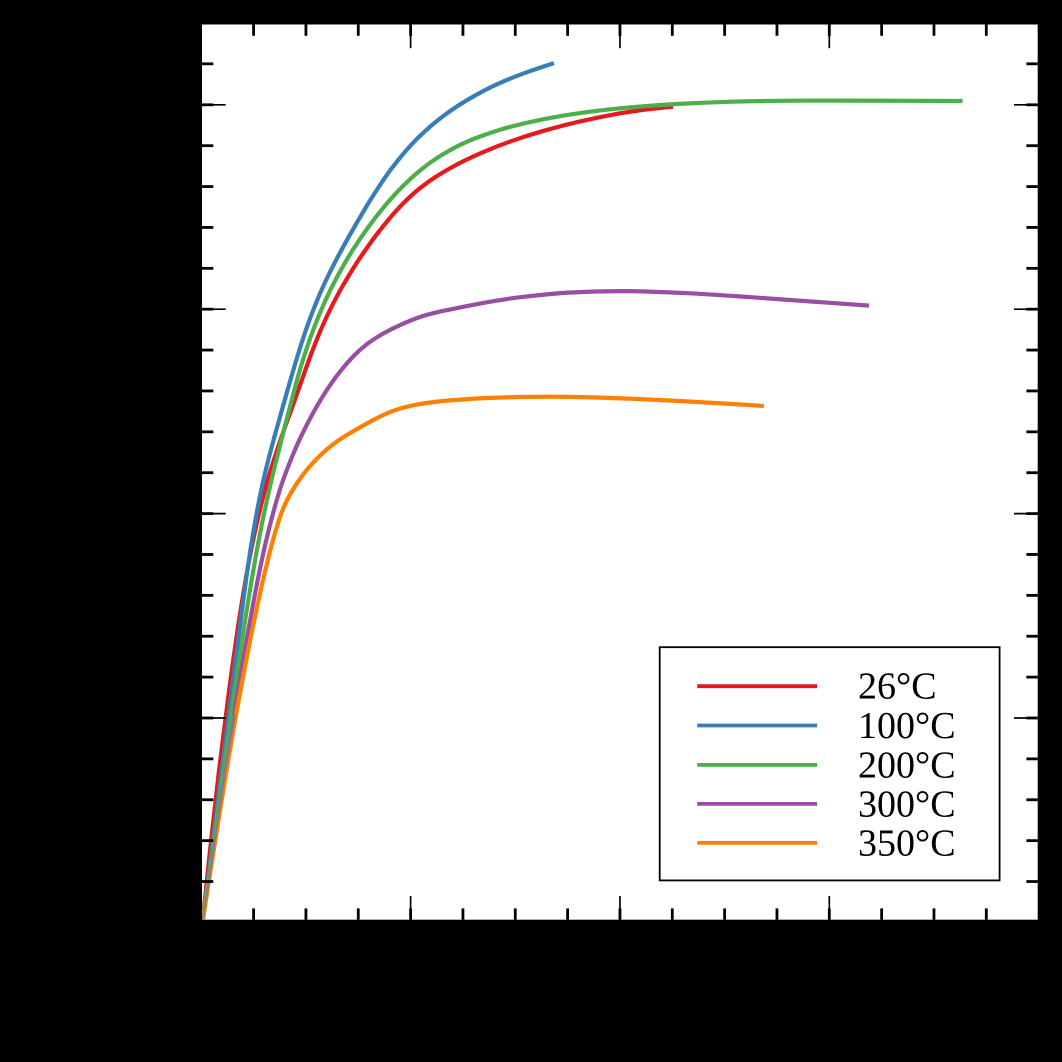 Image resolution: width=1062 pixels, height=1062 pixels. What do you see at coordinates (907, 726) in the screenshot?
I see `svg-text: 100°C` at bounding box center [907, 726].